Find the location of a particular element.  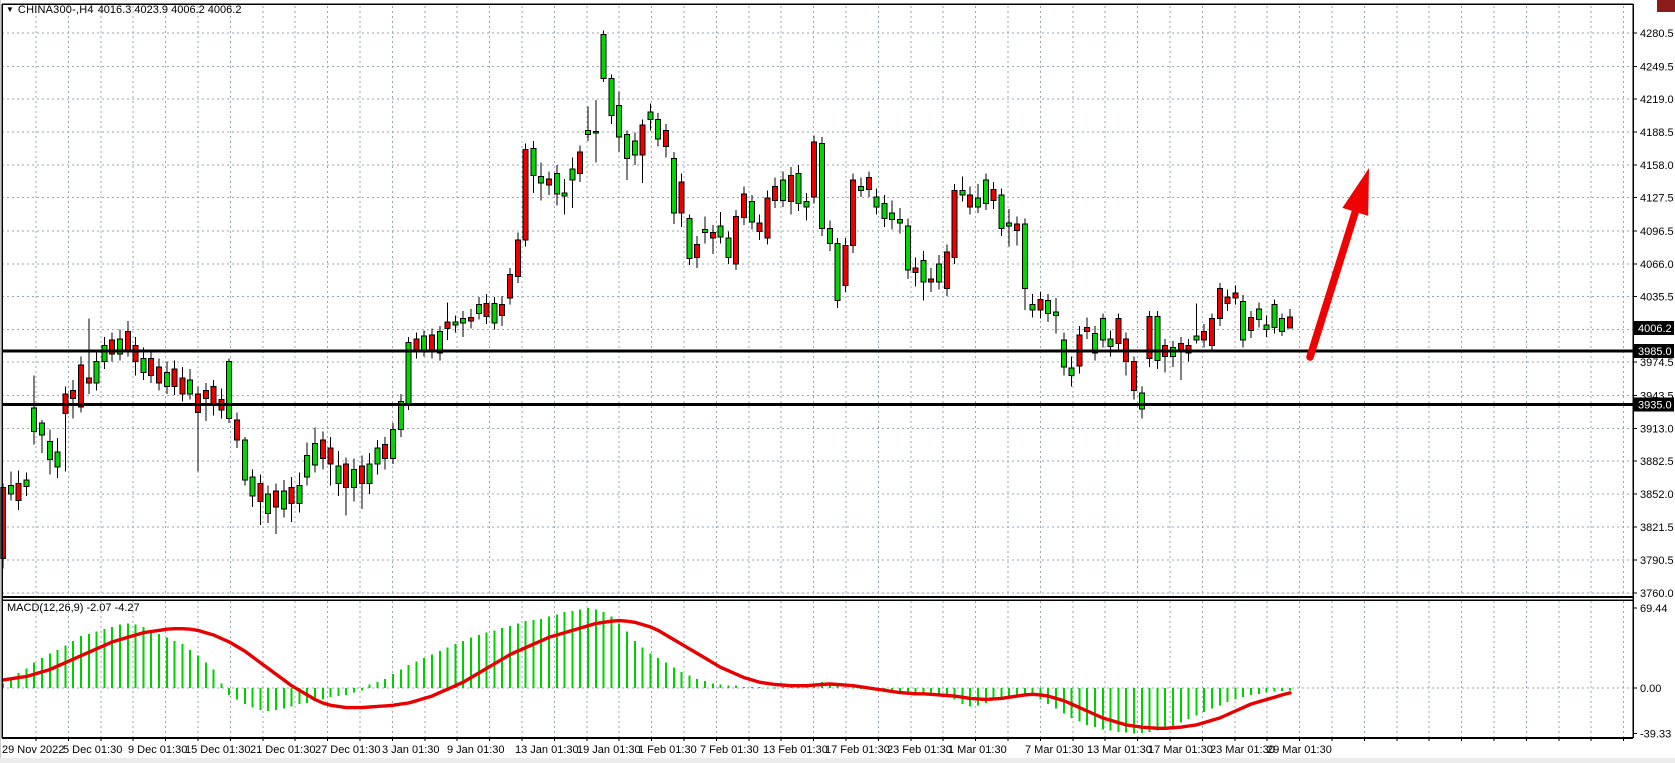

date-tick-label: 5 Dec 01:30 is located at coordinates (92, 750).